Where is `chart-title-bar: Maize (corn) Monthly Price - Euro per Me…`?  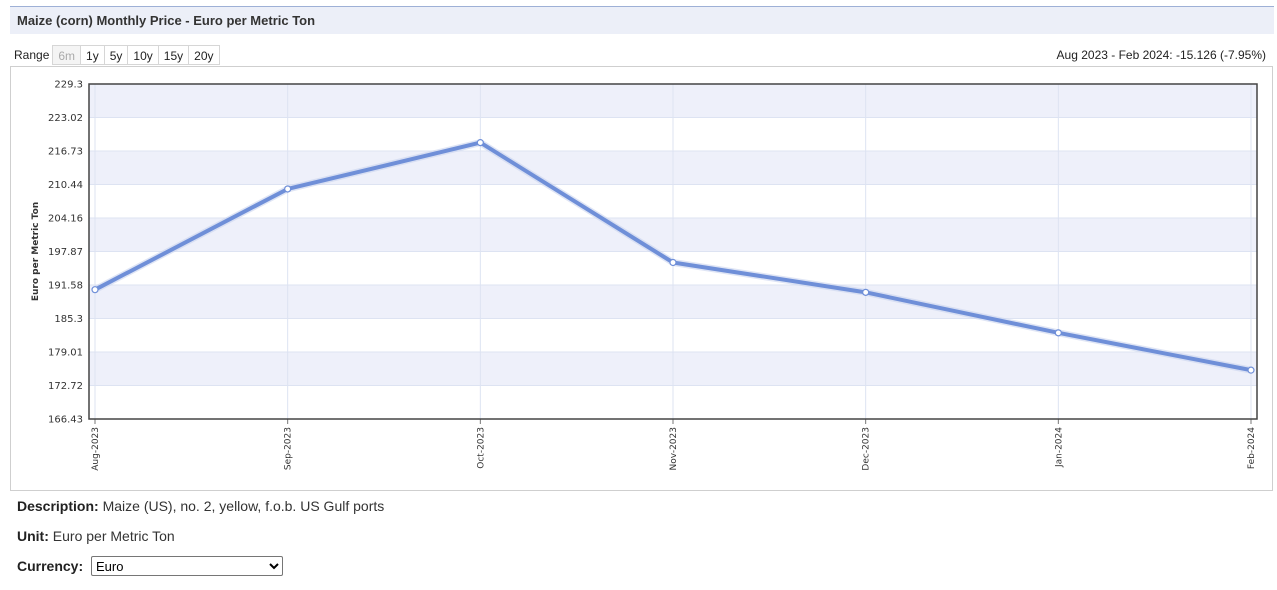
chart-title-bar: Maize (corn) Monthly Price - Euro per Me… is located at coordinates (642, 20).